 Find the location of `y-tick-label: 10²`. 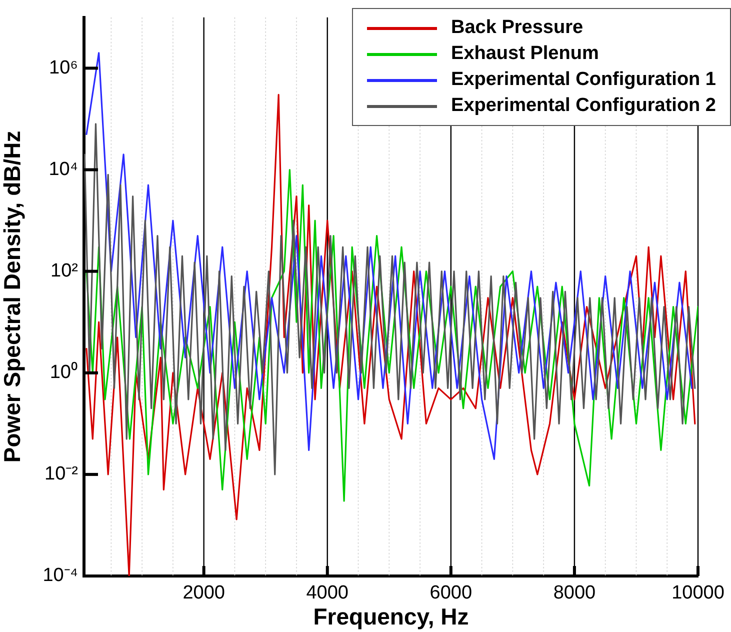

y-tick-label: 10² is located at coordinates (64, 271).